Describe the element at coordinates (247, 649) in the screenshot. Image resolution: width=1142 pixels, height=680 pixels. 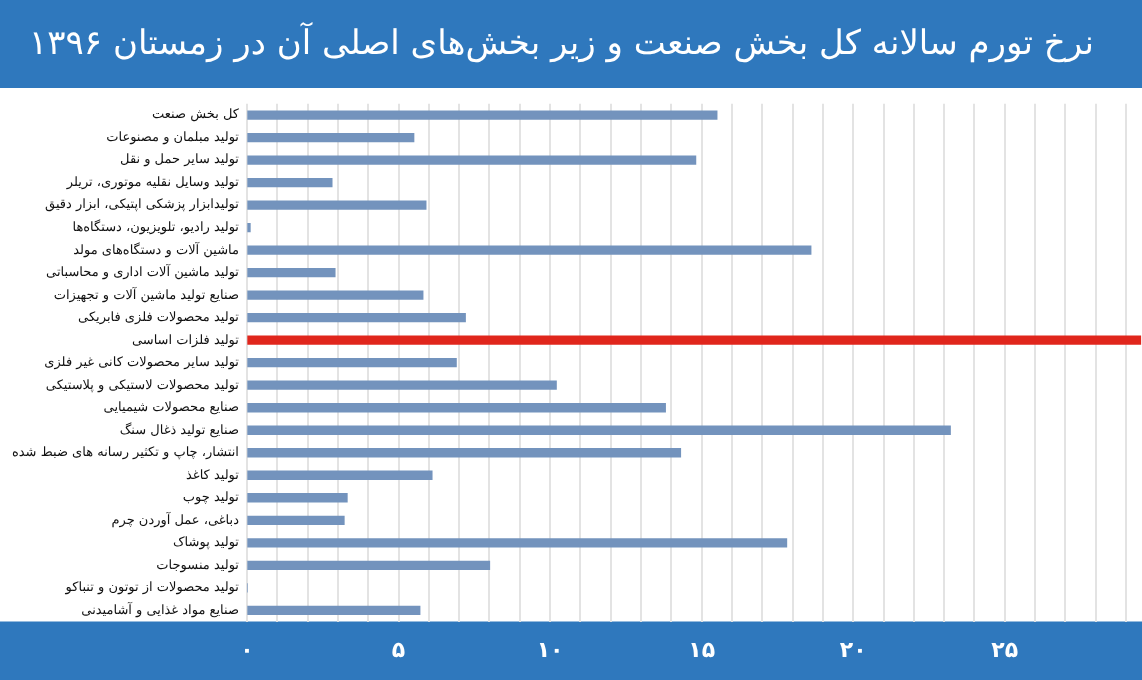
I see `x-tick-label: ۰` at that location.